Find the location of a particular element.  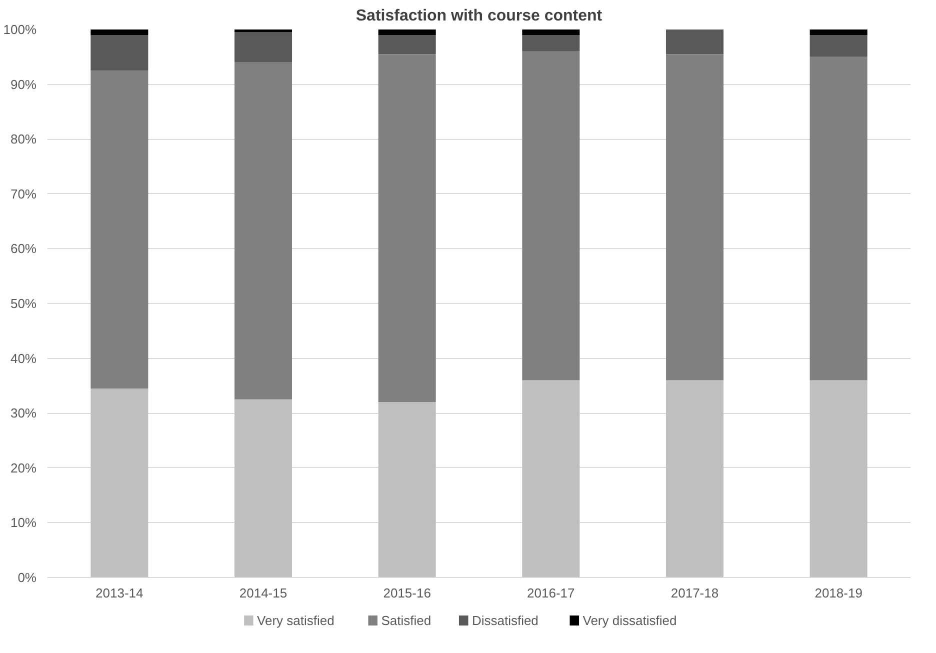

y-tick-label: 80% is located at coordinates (23, 139).